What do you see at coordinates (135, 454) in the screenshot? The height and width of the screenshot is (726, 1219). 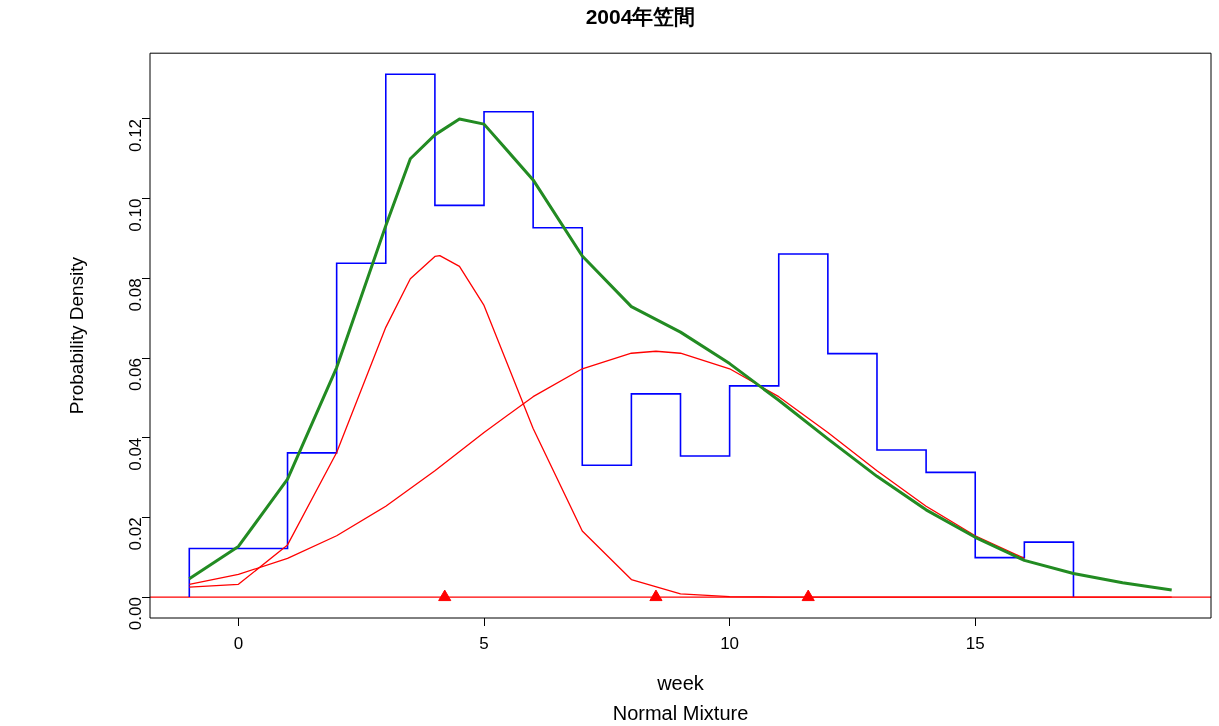 I see `y-tick-label: 0.04` at bounding box center [135, 454].